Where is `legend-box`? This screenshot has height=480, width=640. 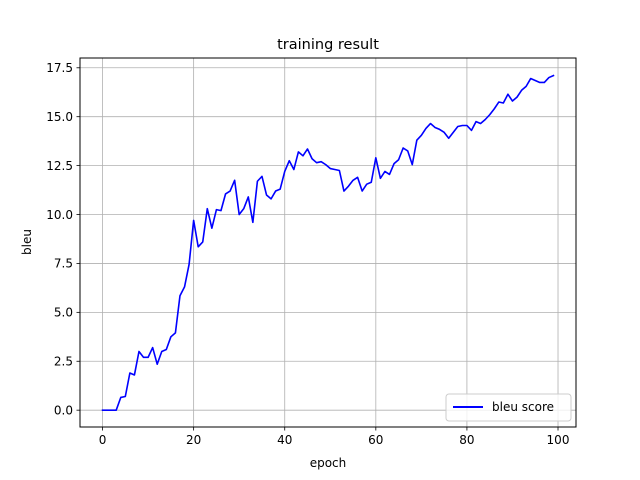
legend-box is located at coordinates (508, 407).